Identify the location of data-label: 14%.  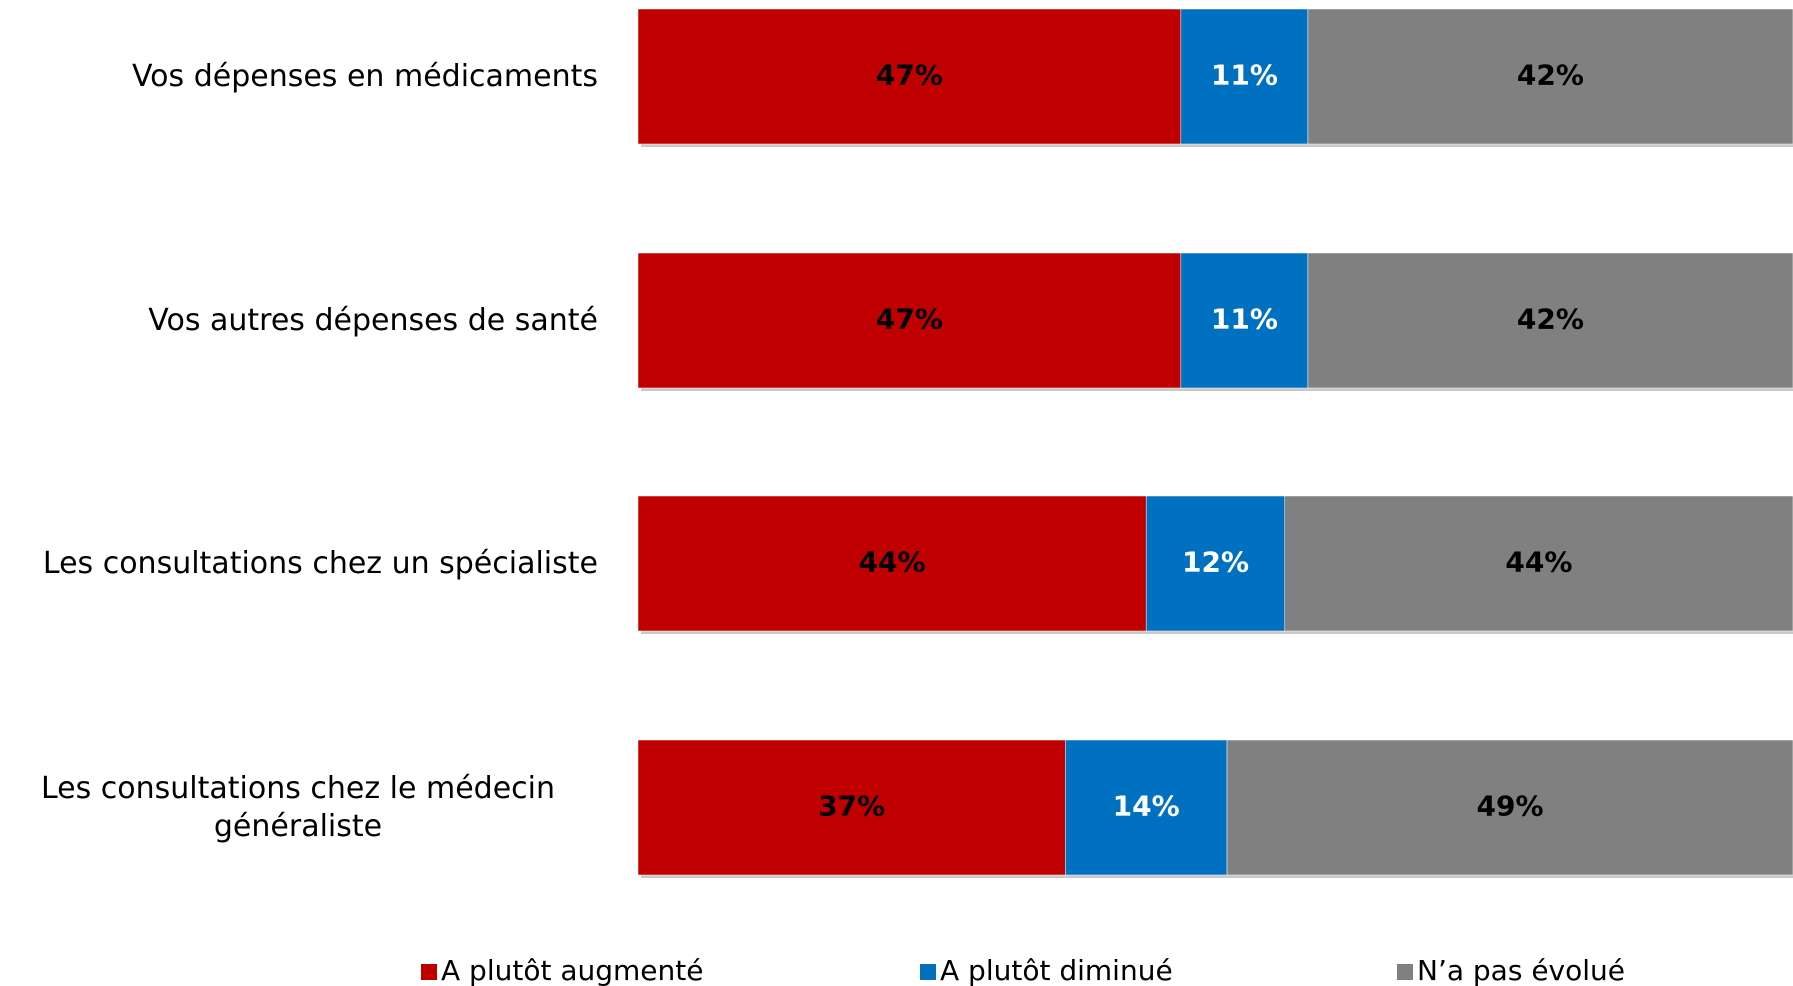
(1146, 806).